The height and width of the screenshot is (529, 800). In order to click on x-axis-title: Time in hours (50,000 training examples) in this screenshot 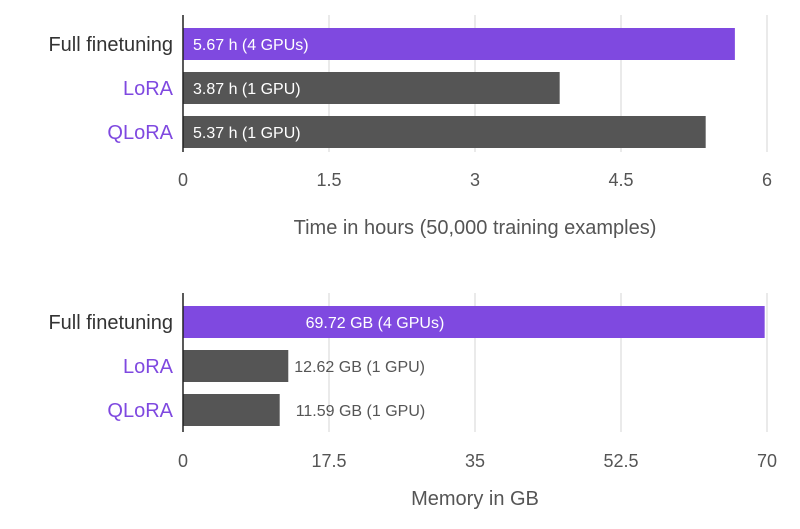, I will do `click(475, 228)`.